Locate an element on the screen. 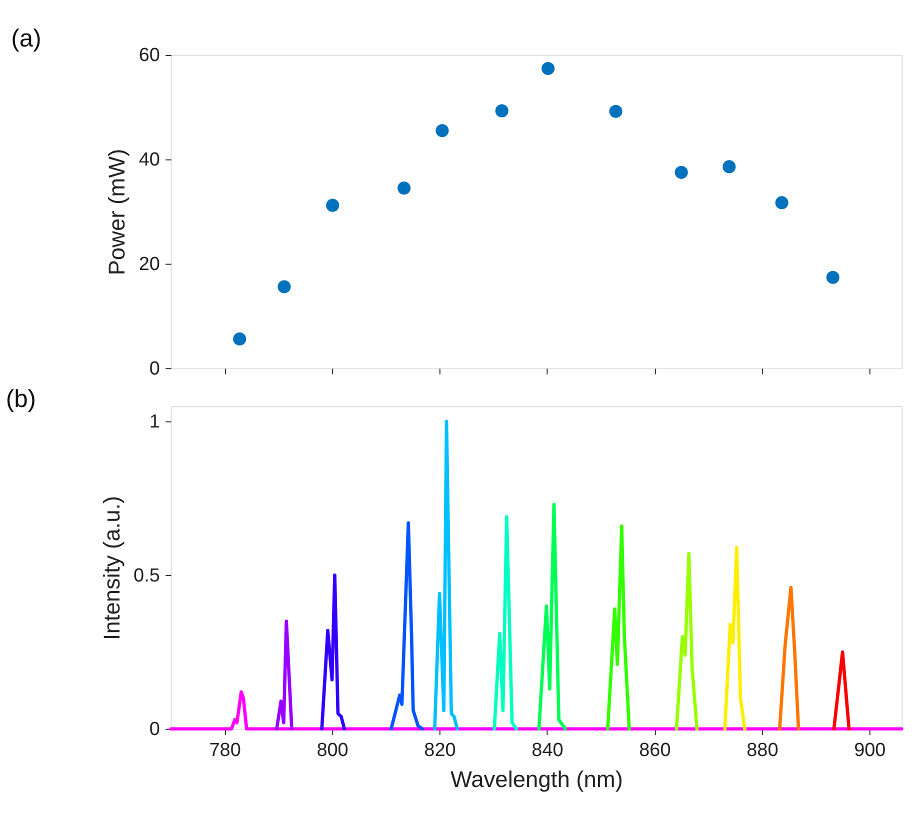  x-tick-label: 840 is located at coordinates (548, 750).